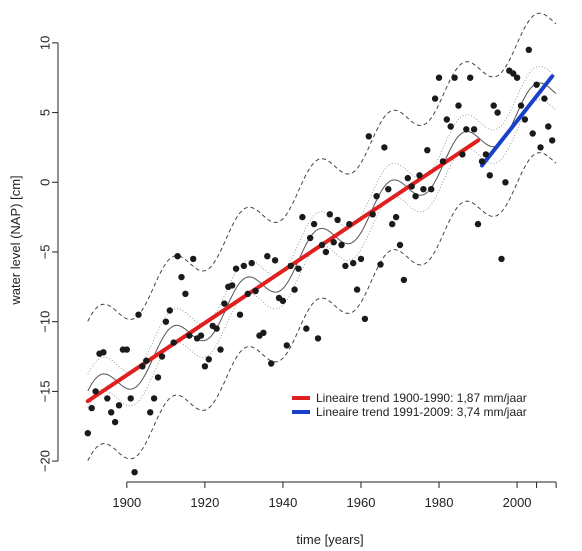 The width and height of the screenshot is (582, 551). Describe the element at coordinates (15, 240) in the screenshot. I see `y-axis-title: water level (NAP) [cm]` at that location.